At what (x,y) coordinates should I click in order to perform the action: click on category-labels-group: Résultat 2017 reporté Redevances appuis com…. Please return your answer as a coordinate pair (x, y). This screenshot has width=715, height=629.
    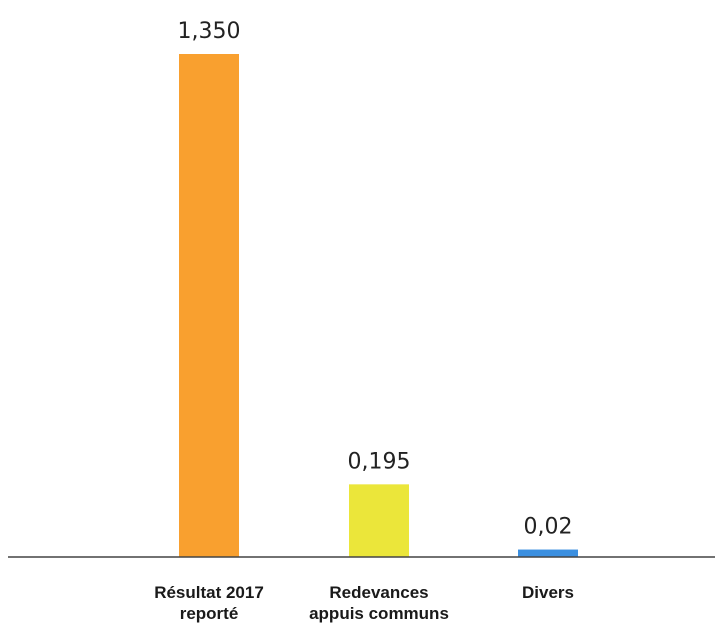
    Looking at the image, I should click on (364, 603).